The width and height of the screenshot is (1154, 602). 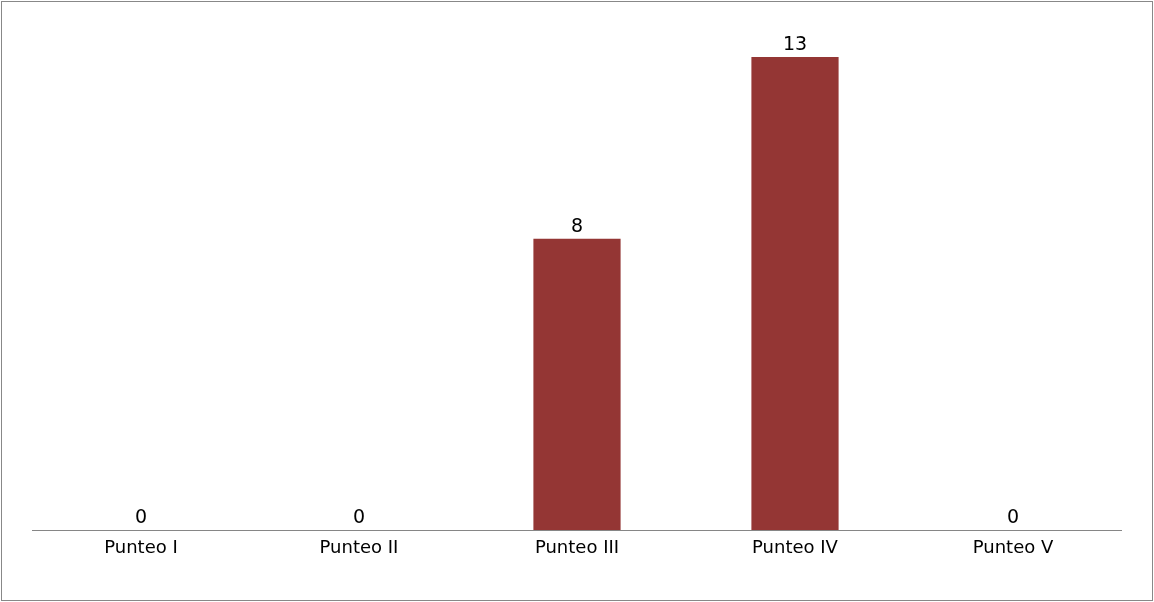 What do you see at coordinates (141, 546) in the screenshot?
I see `x-tick-label: Punteo I` at bounding box center [141, 546].